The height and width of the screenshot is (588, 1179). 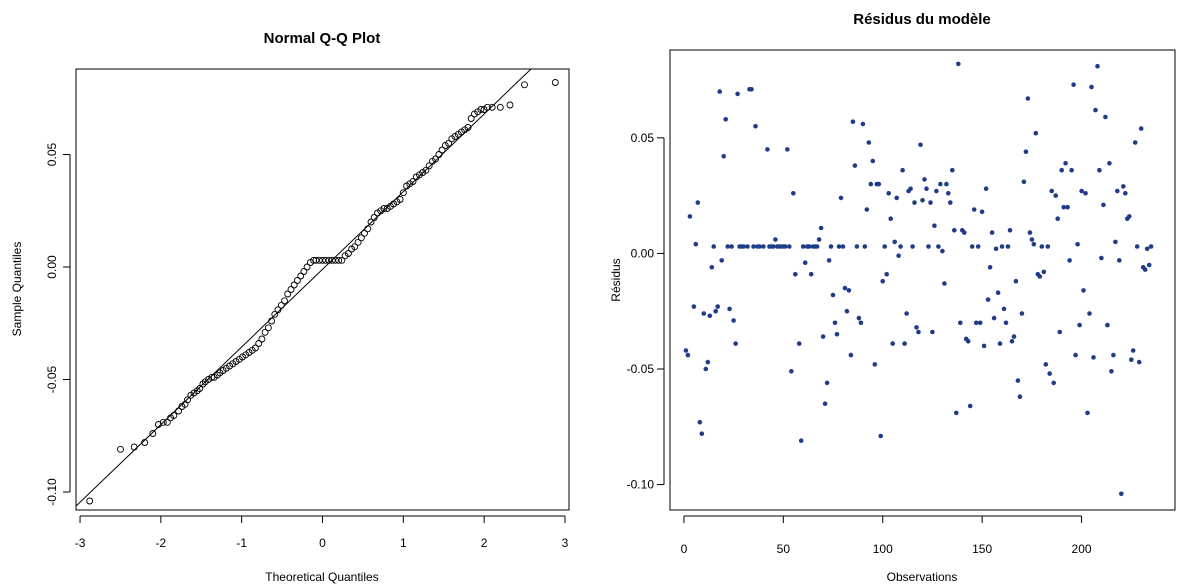 I want to click on qq-y-tick-label: -0.05, so click(x=52, y=380).